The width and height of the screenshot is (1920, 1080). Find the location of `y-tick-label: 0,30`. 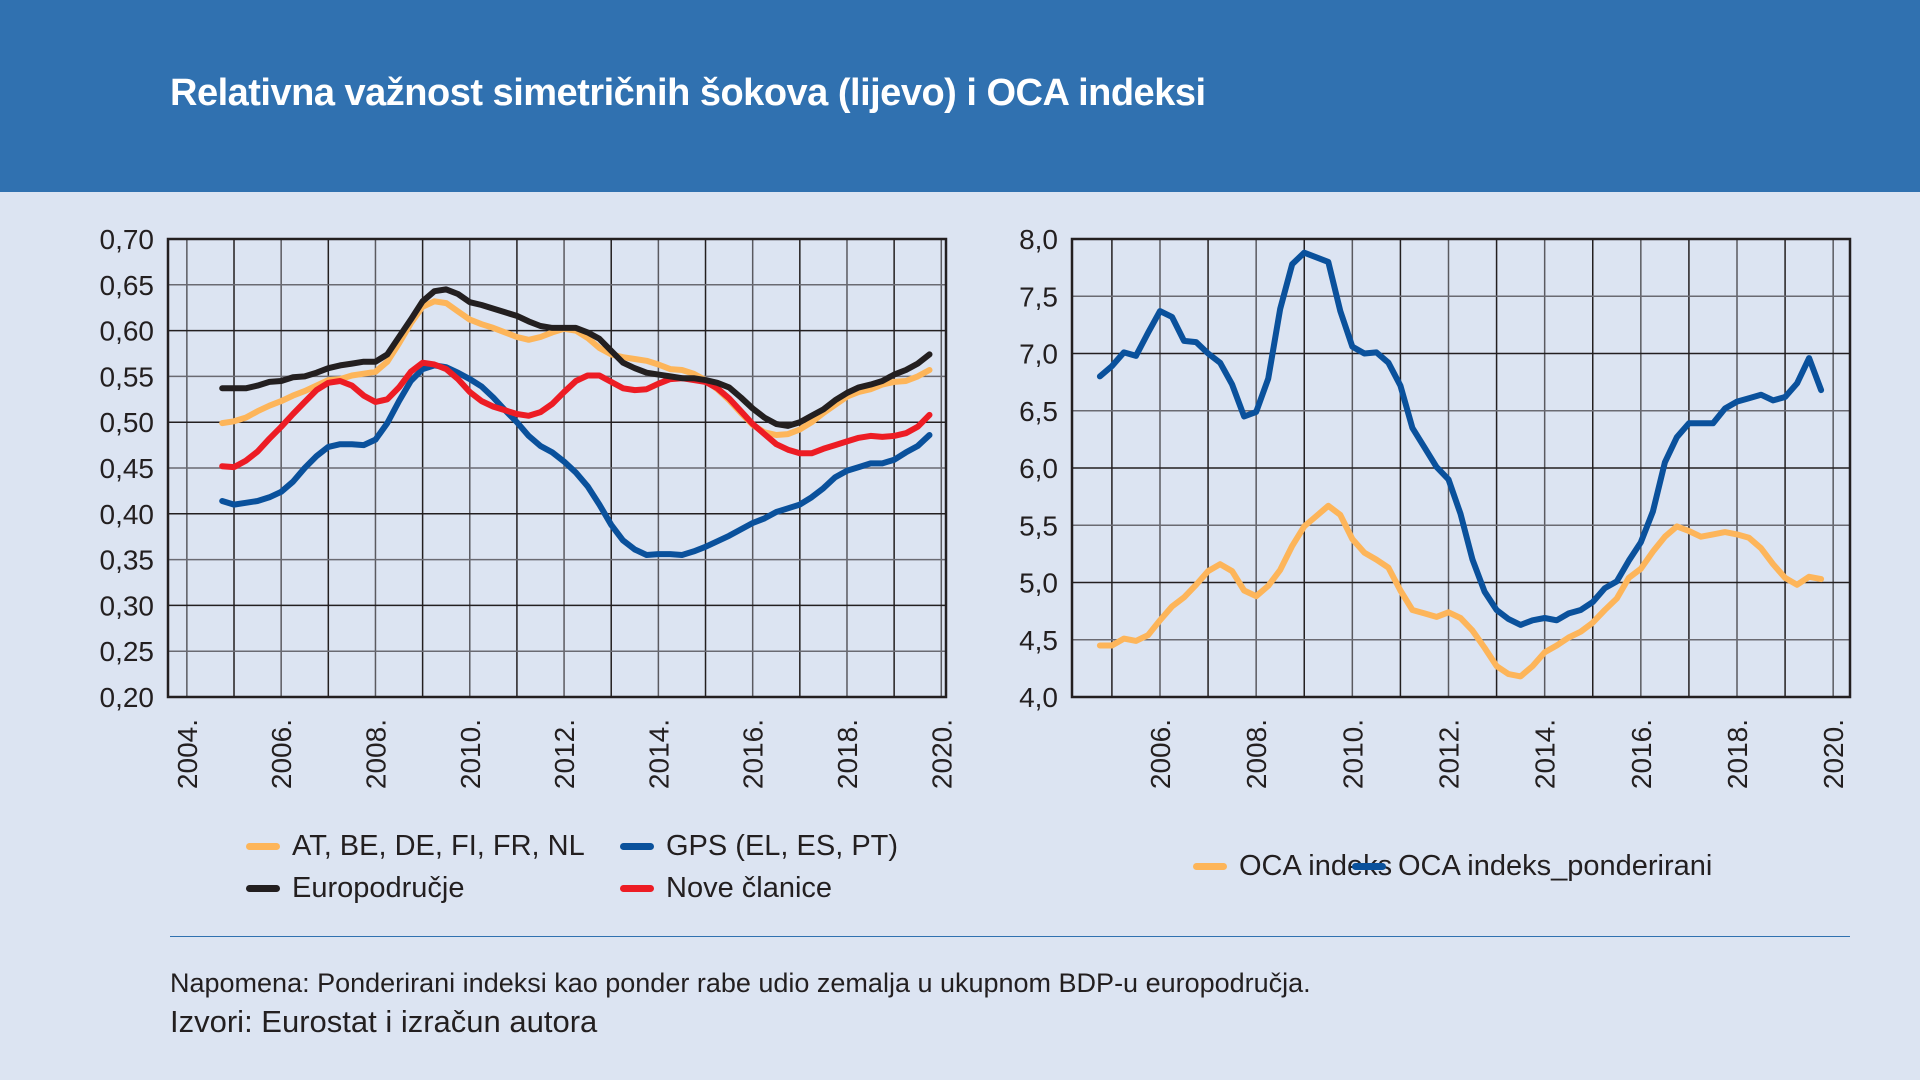

y-tick-label: 0,30 is located at coordinates (127, 605).